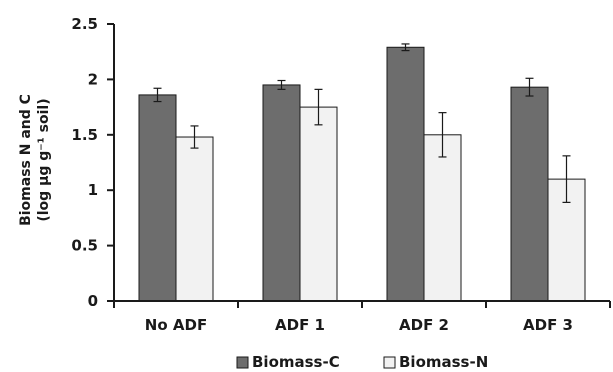 Image resolution: width=613 pixels, height=372 pixels. What do you see at coordinates (300, 325) in the screenshot?
I see `x-tick-label: ADF 1` at bounding box center [300, 325].